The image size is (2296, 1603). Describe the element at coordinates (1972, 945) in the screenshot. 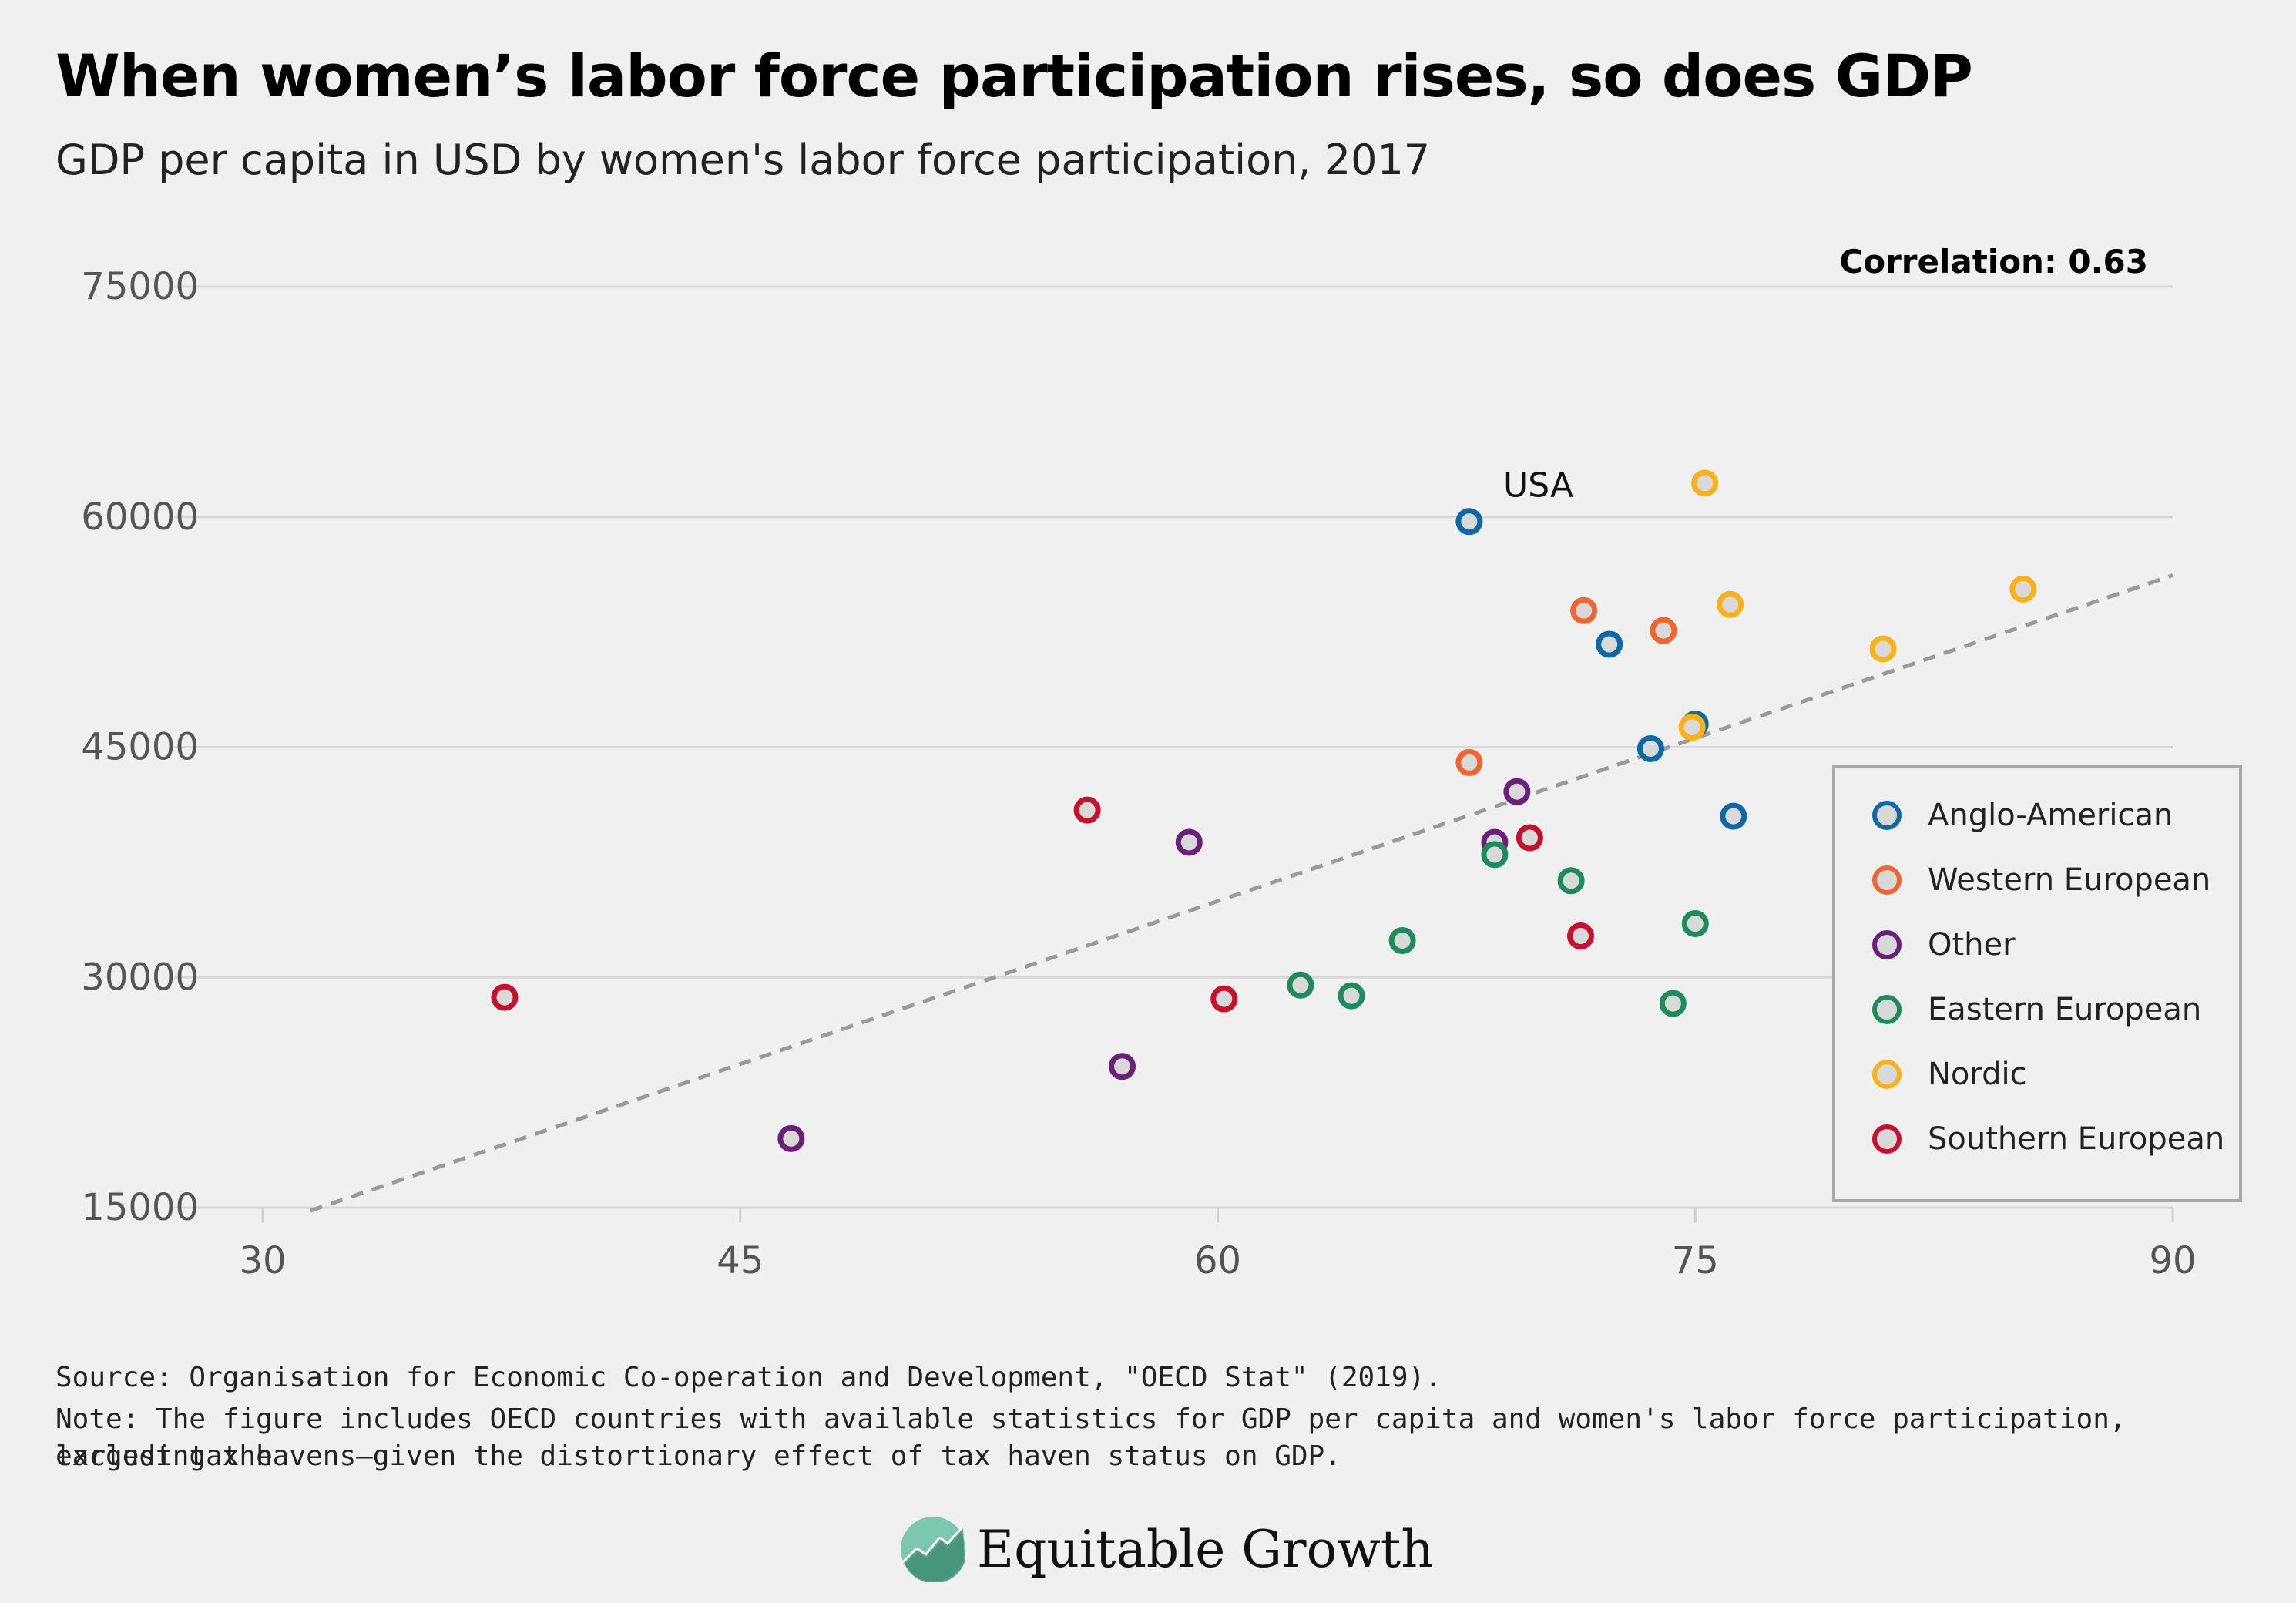

I see `legend-label: Other` at that location.